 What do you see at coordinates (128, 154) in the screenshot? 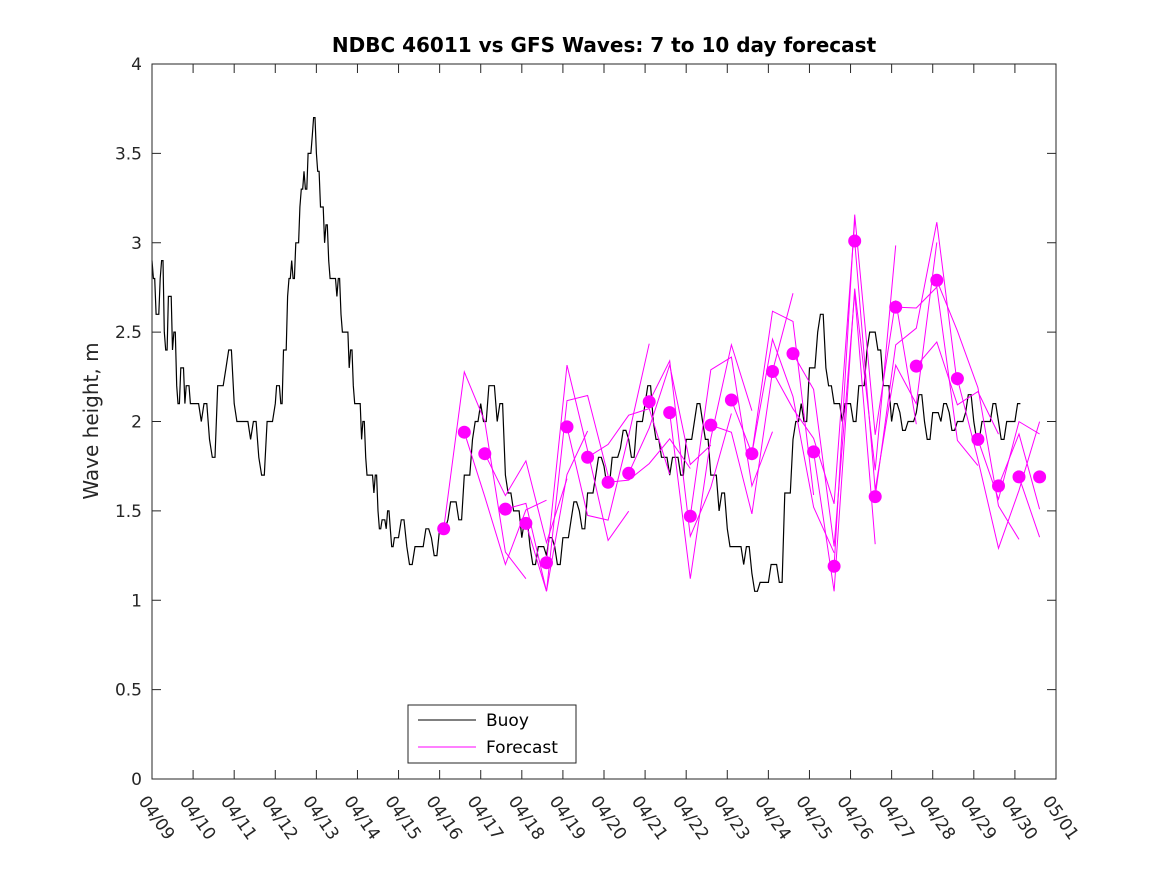
I see `y-tick-label: 3.5` at bounding box center [128, 154].